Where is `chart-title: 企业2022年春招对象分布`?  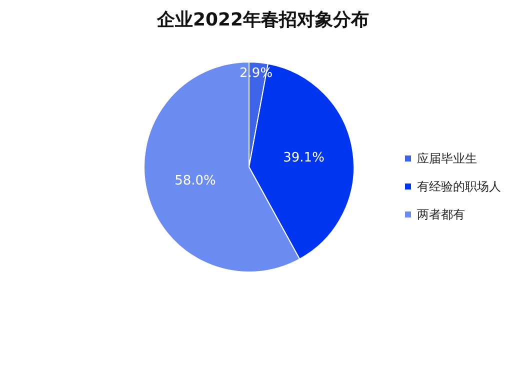
chart-title: 企业2022年春招对象分布 is located at coordinates (263, 20).